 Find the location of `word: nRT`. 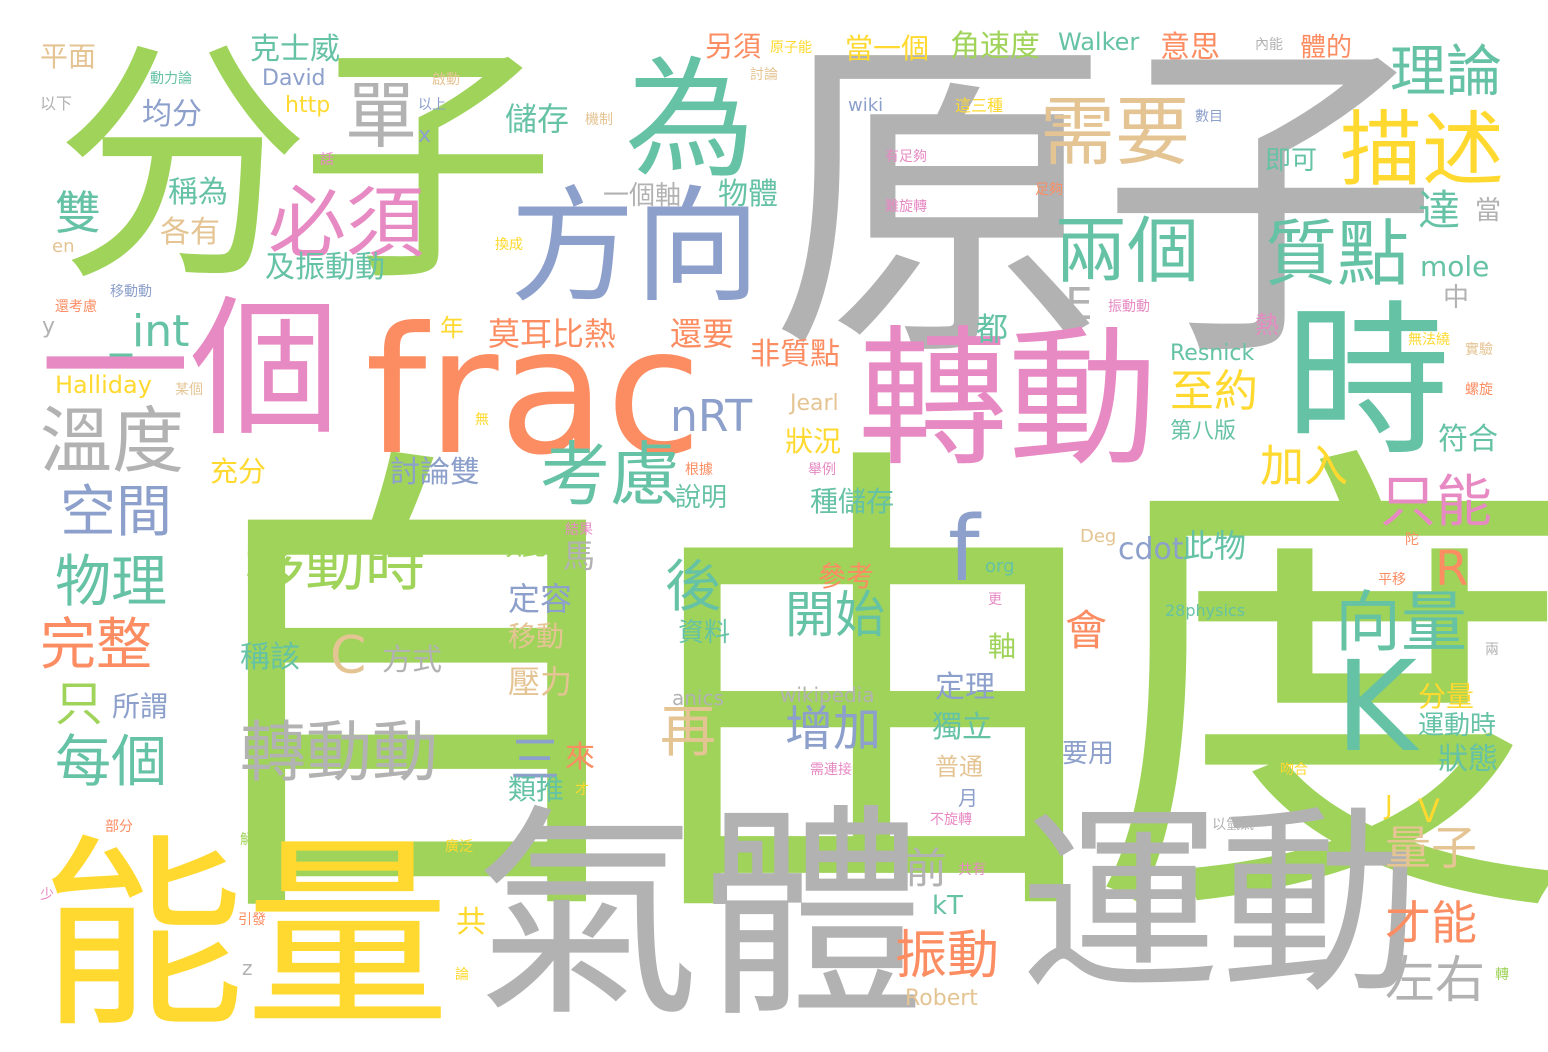

word: nRT is located at coordinates (711, 416).